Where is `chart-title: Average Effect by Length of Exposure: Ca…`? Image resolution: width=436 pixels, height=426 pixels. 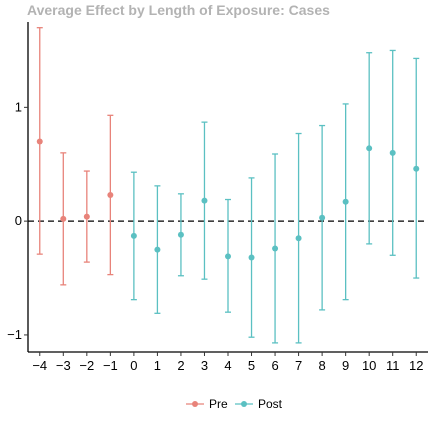
chart-title: Average Effect by Length of Exposure: Ca… is located at coordinates (178, 10).